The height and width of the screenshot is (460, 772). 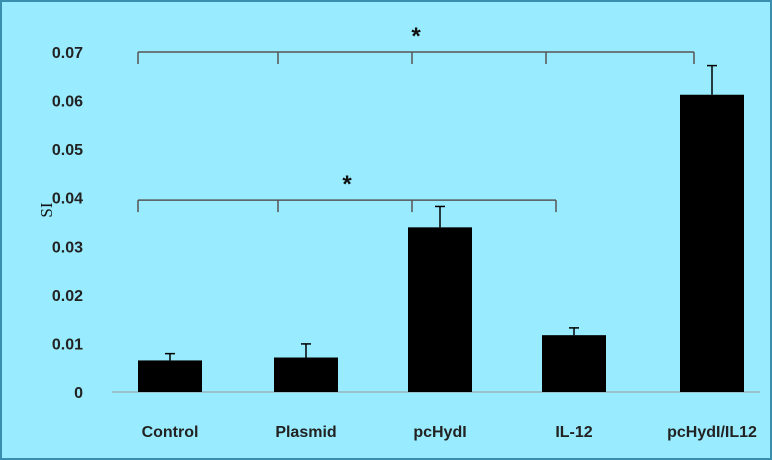 I want to click on y-tick-label: 0.04, so click(x=67, y=199).